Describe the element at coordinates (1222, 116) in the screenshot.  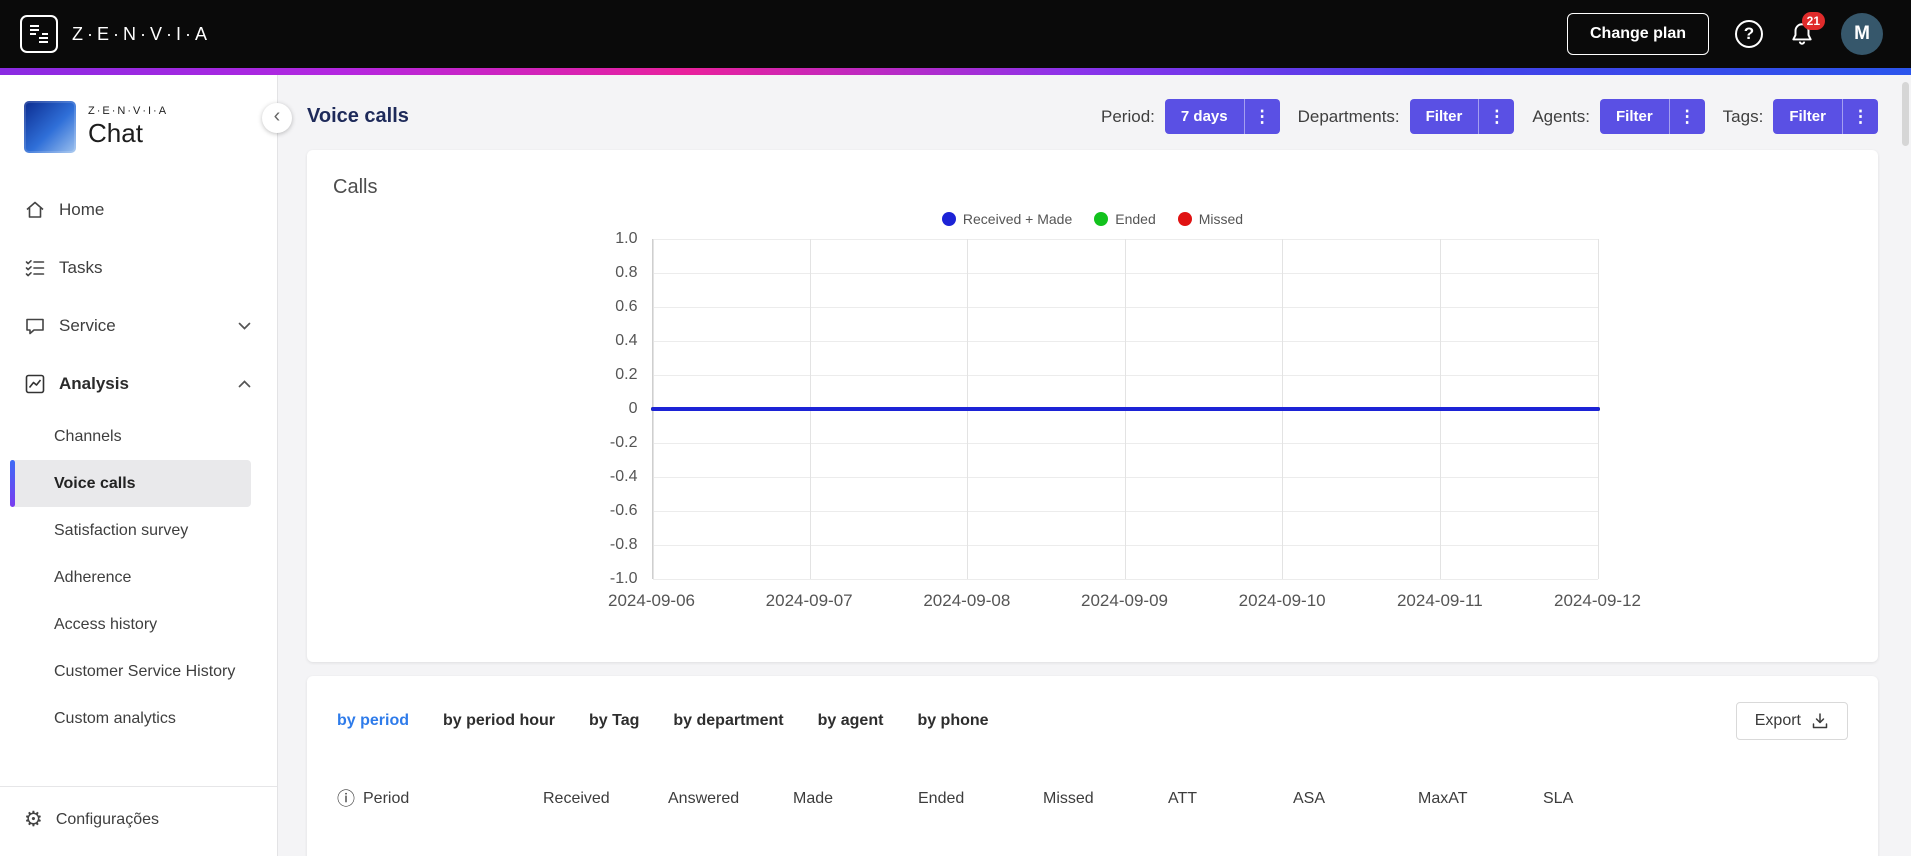
I see `period-filter-button: 7 days ⋮` at that location.